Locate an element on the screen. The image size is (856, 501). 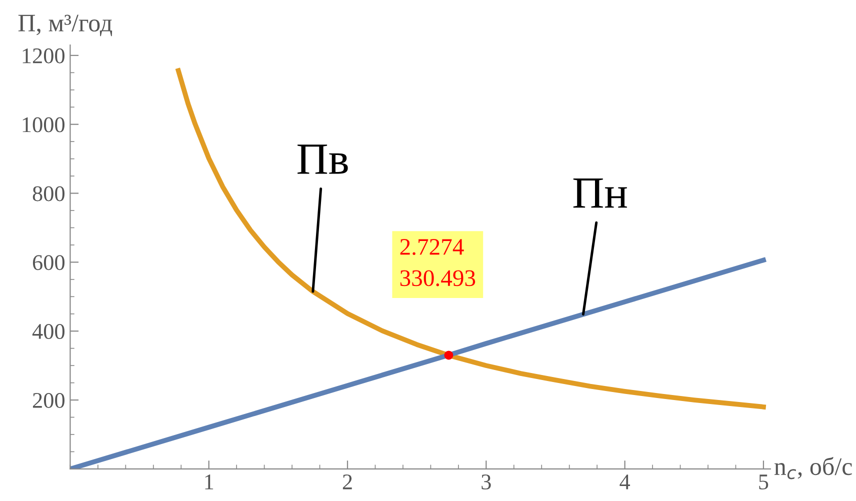
x-tick-label: 5 is located at coordinates (763, 482).